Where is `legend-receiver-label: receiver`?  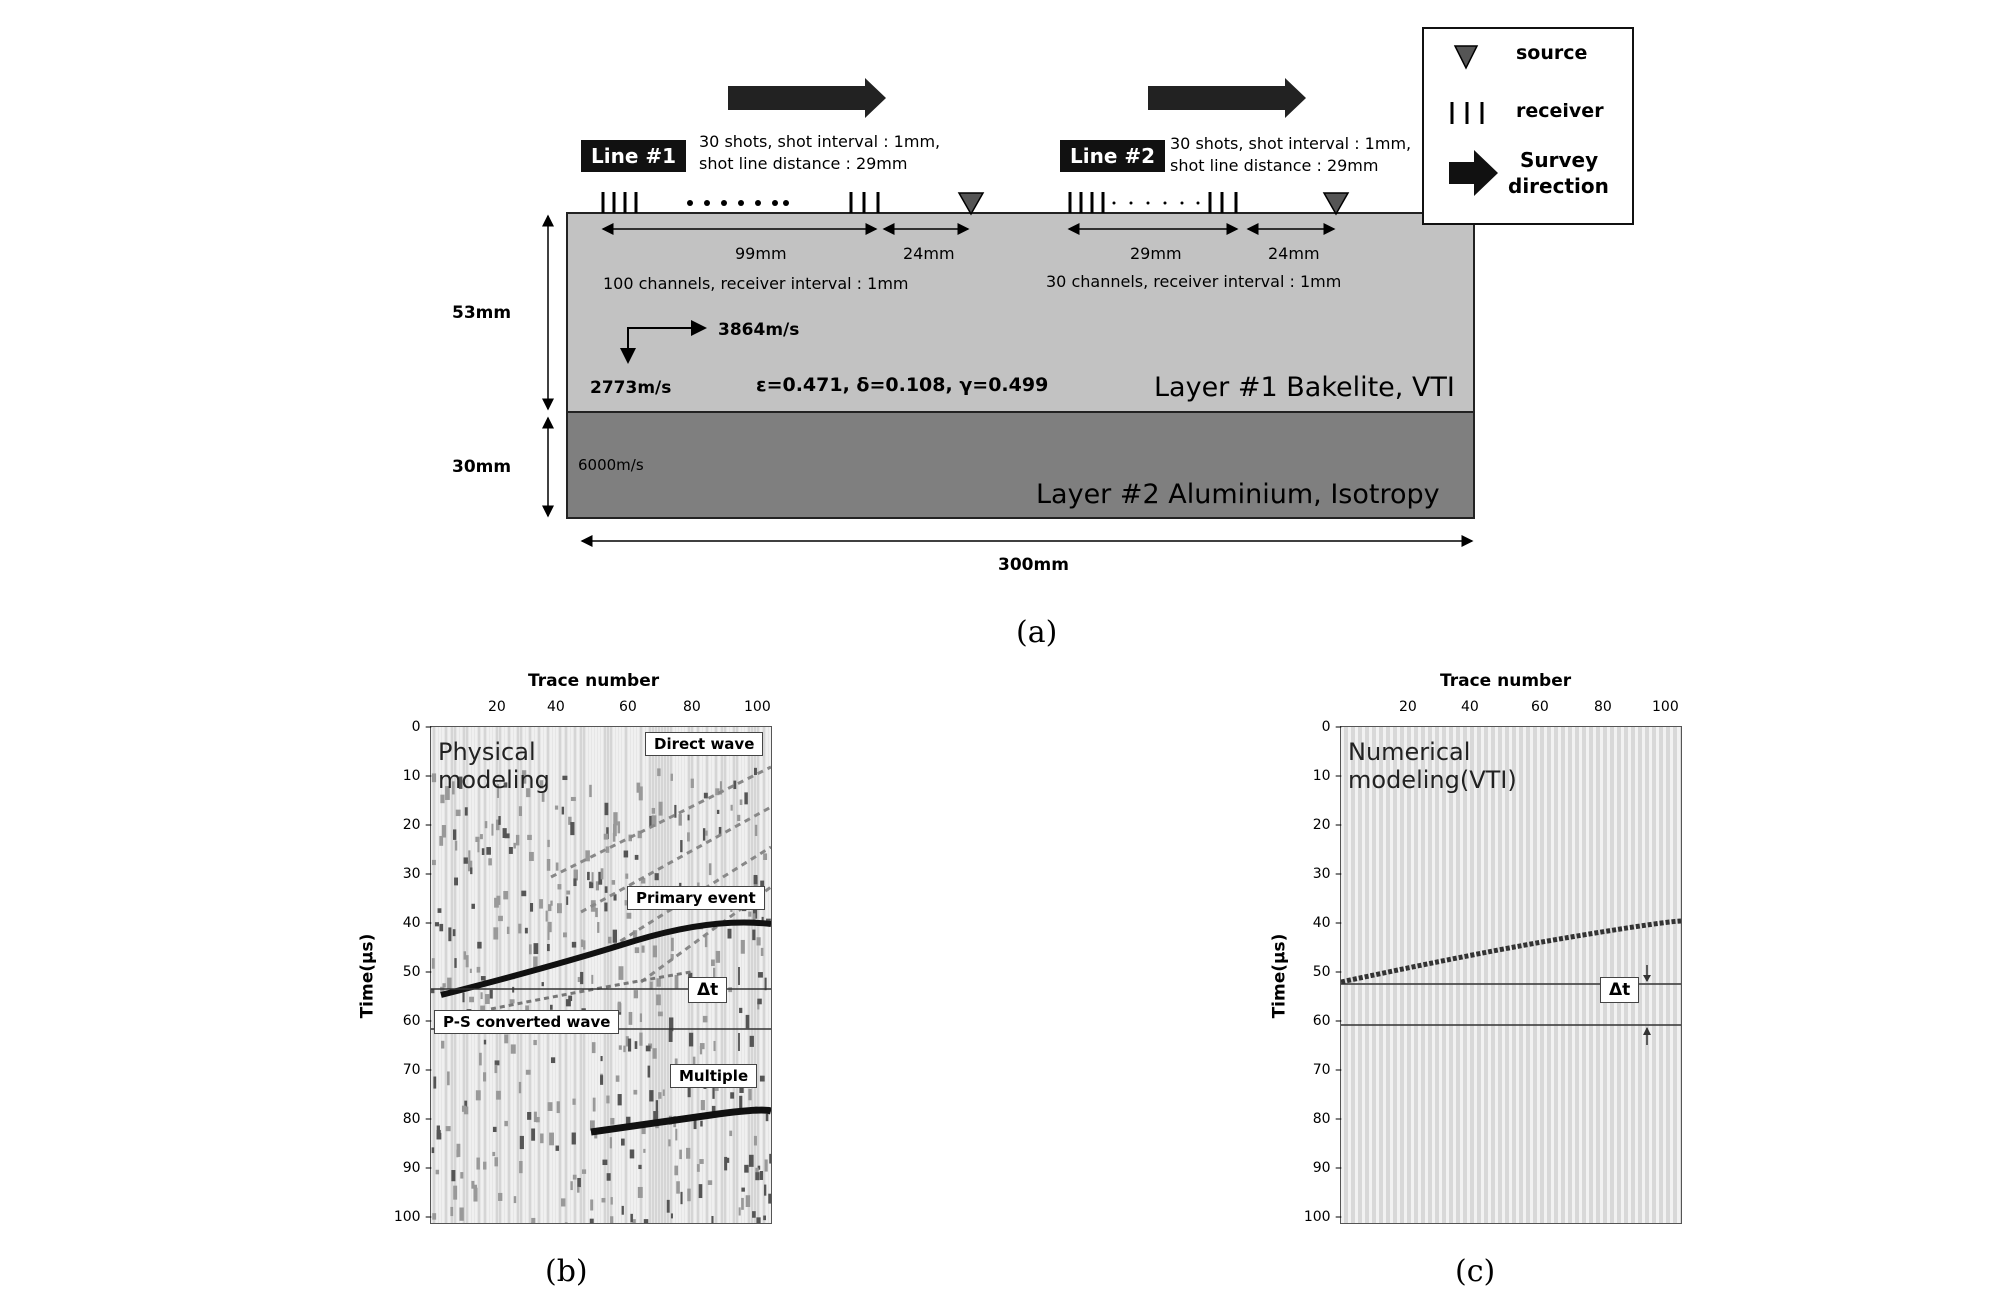
legend-receiver-label: receiver is located at coordinates (1560, 111).